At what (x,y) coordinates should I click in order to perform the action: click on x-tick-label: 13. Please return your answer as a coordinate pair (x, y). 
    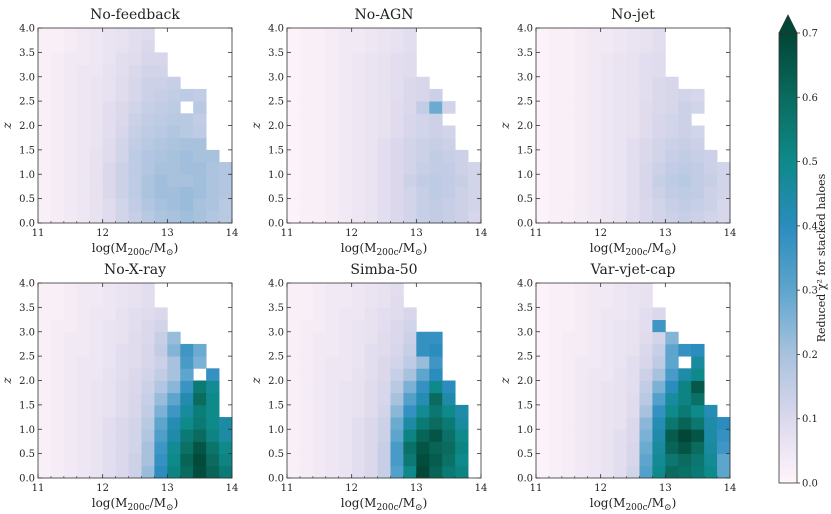
    Looking at the image, I should click on (665, 233).